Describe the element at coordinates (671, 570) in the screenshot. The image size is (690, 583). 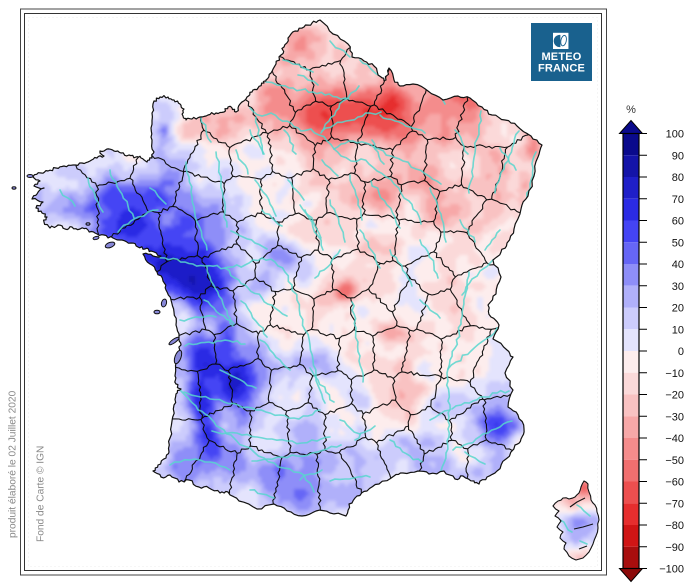
I see `svg-text: −100` at that location.